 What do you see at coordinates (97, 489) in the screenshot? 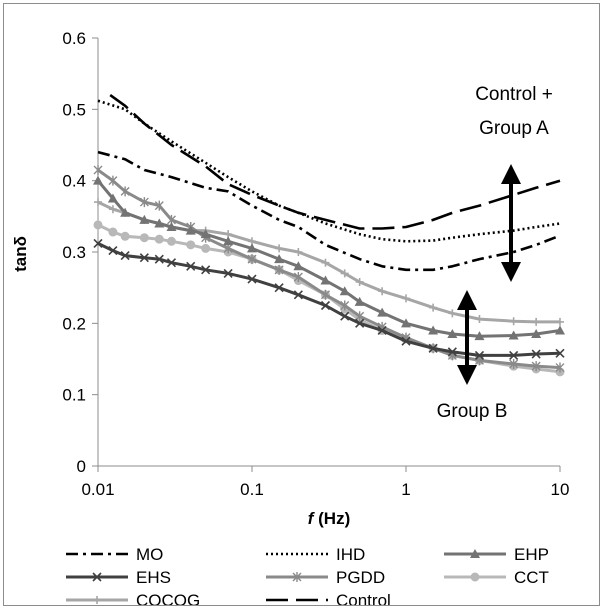
I see `x-tick-label: 0.01` at bounding box center [97, 489].